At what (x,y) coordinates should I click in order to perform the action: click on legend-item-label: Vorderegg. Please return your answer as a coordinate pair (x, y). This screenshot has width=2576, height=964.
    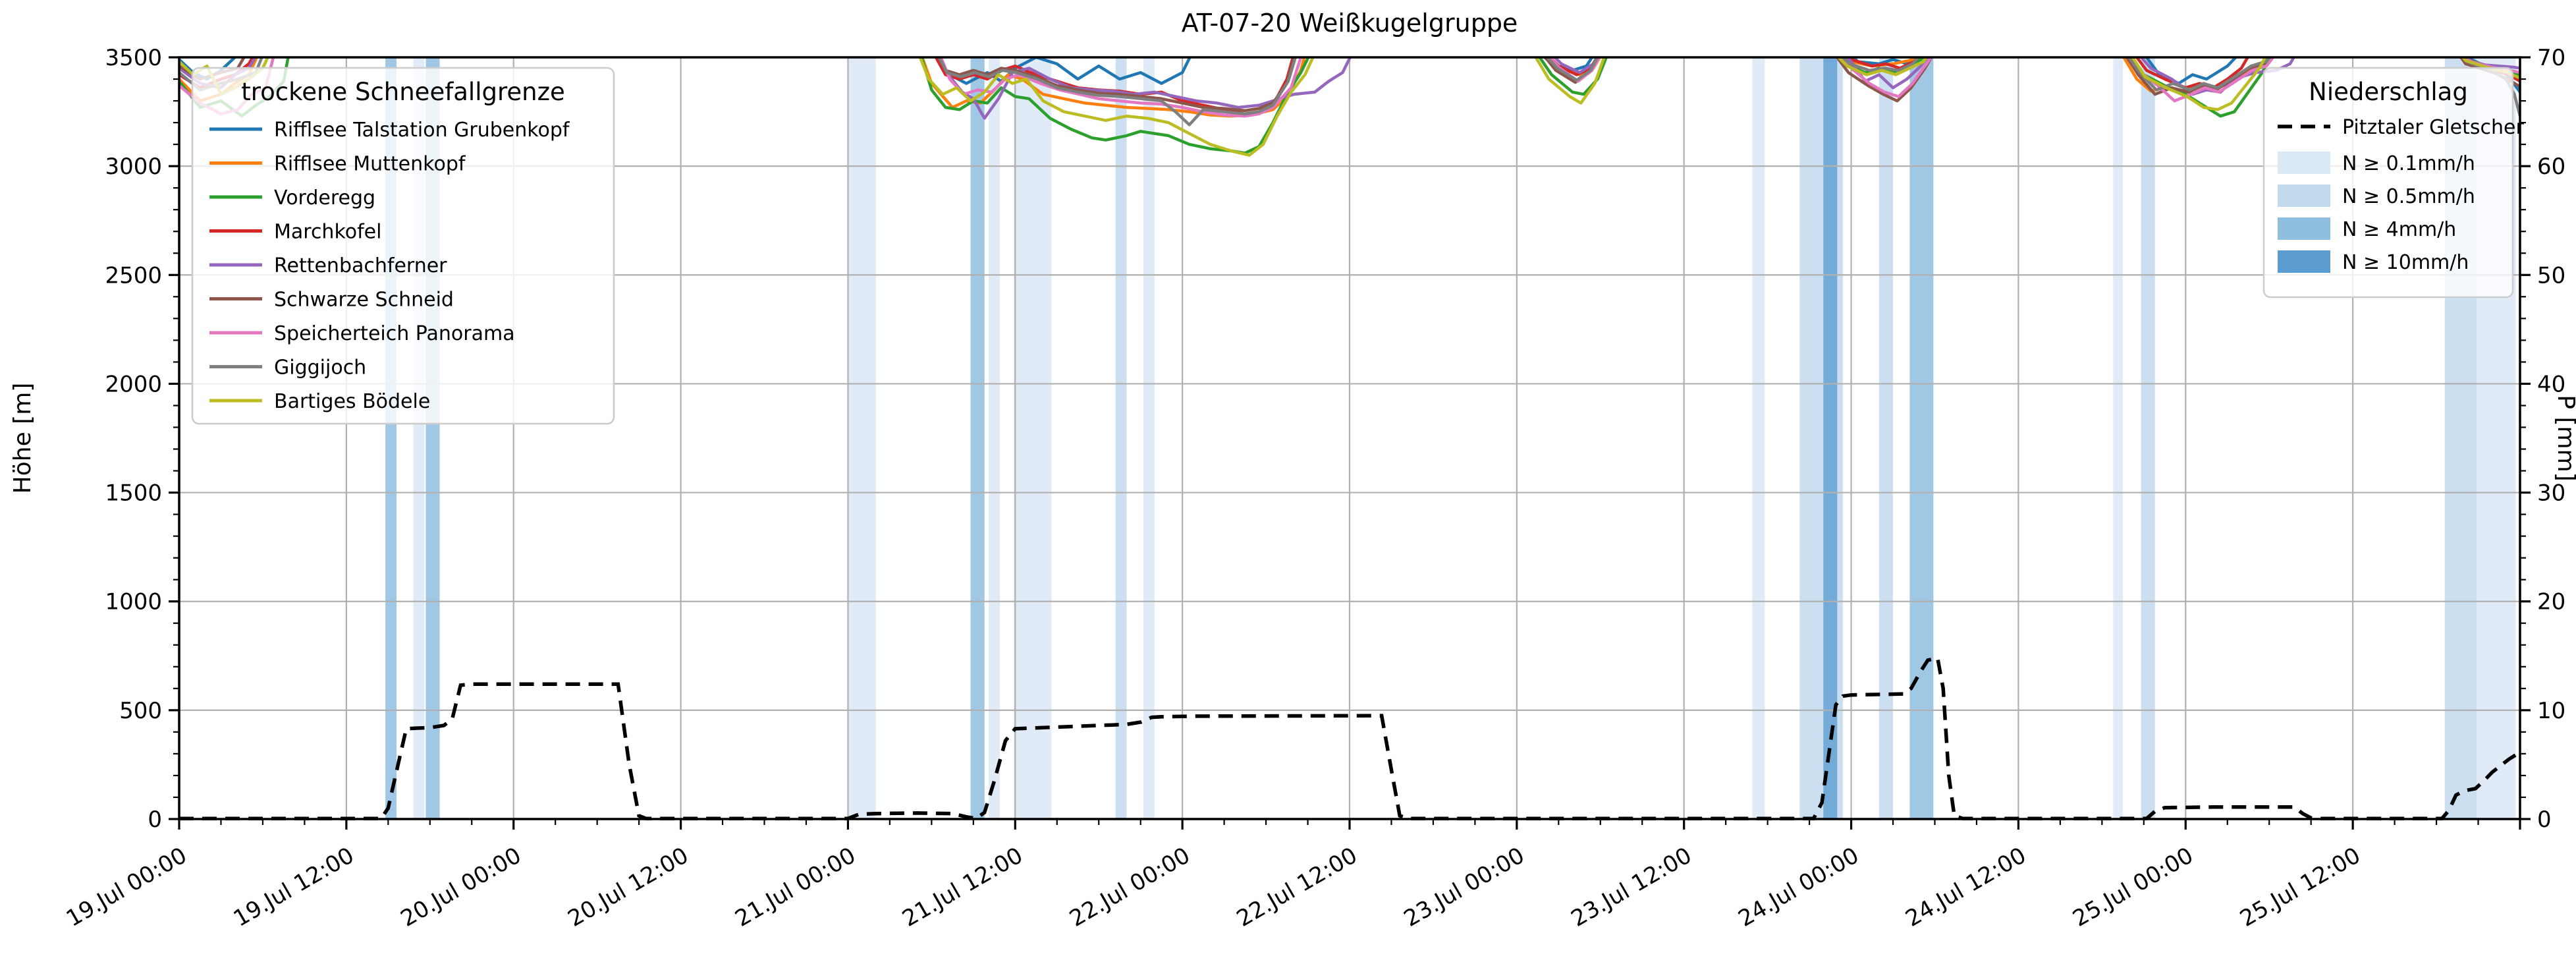
    Looking at the image, I should click on (324, 198).